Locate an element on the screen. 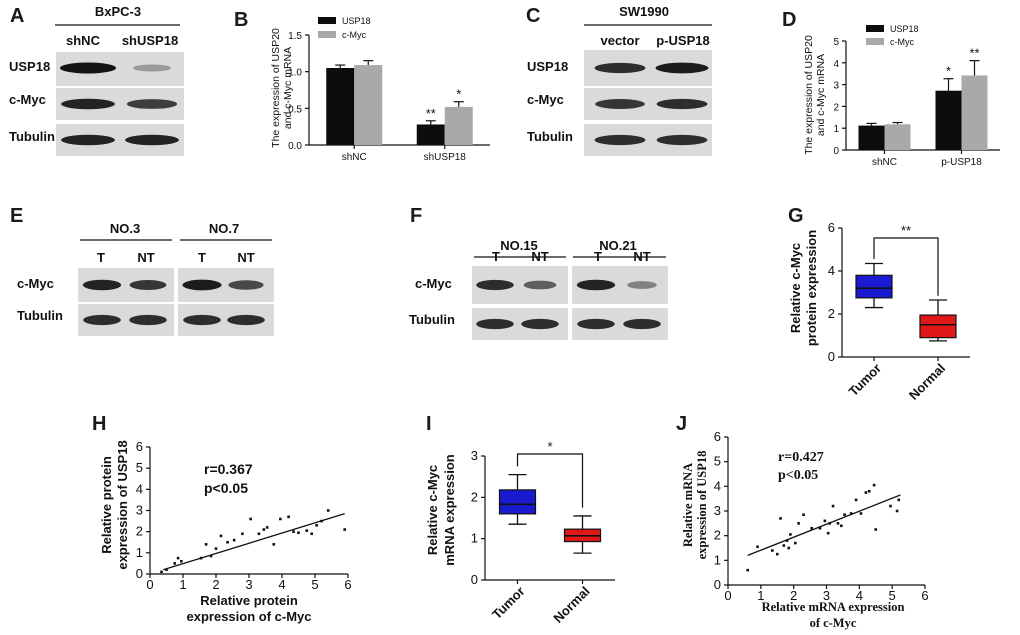 The image size is (1020, 635). chart-b-y-tick-label: 1.5 is located at coordinates (295, 36).